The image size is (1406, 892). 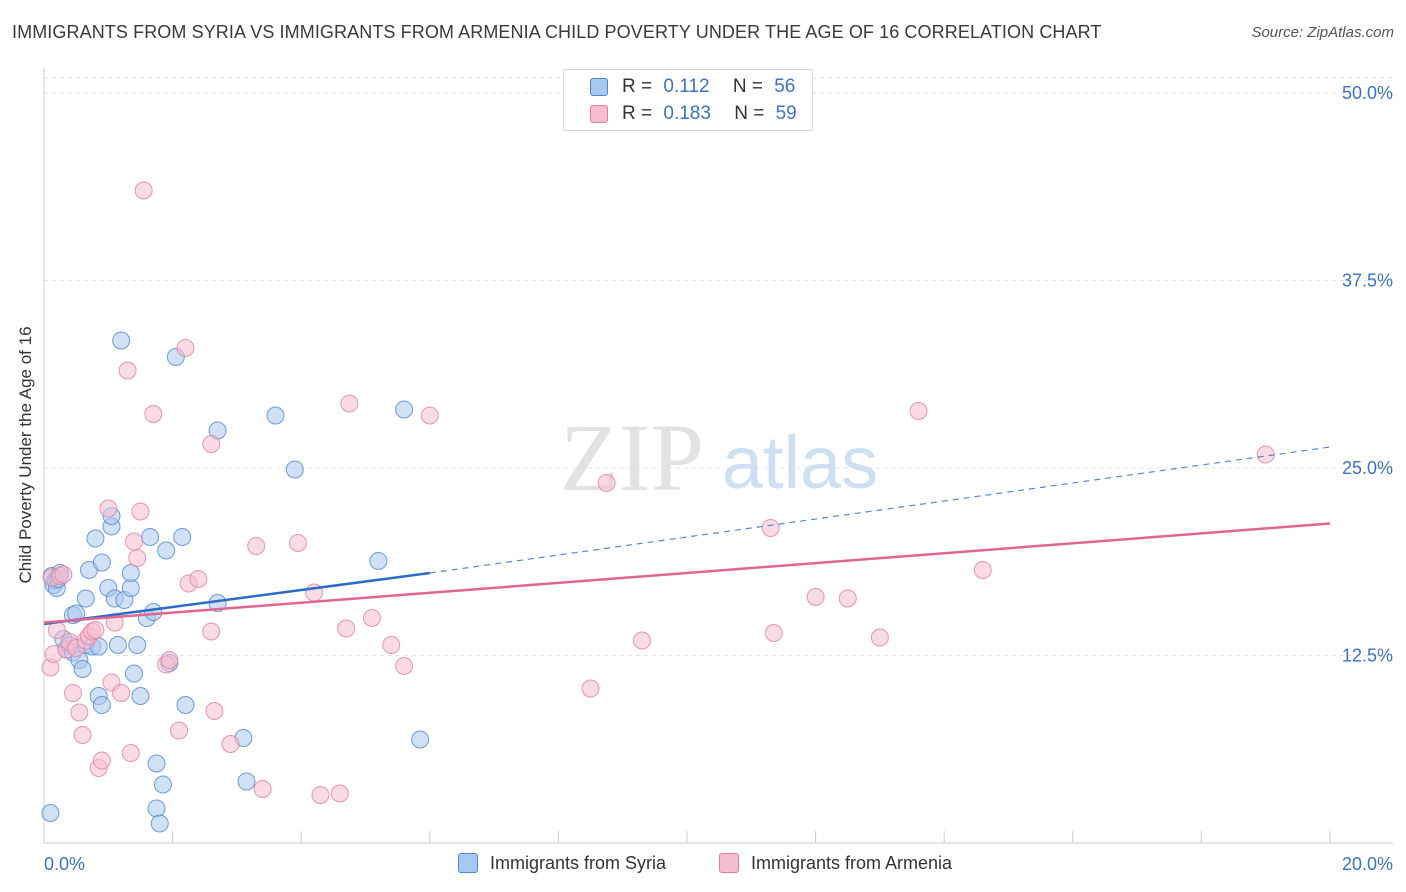 What do you see at coordinates (1367, 281) in the screenshot?
I see `y-tick-label-2: 37.5%` at bounding box center [1367, 281].